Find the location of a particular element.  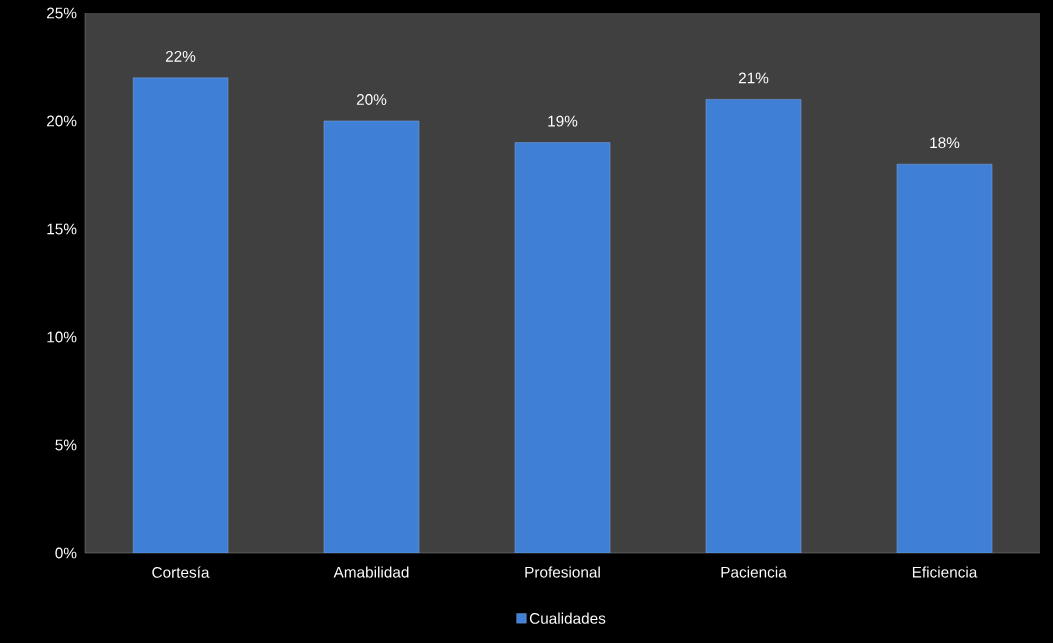

x-tick-label: Eficiencia is located at coordinates (945, 572).